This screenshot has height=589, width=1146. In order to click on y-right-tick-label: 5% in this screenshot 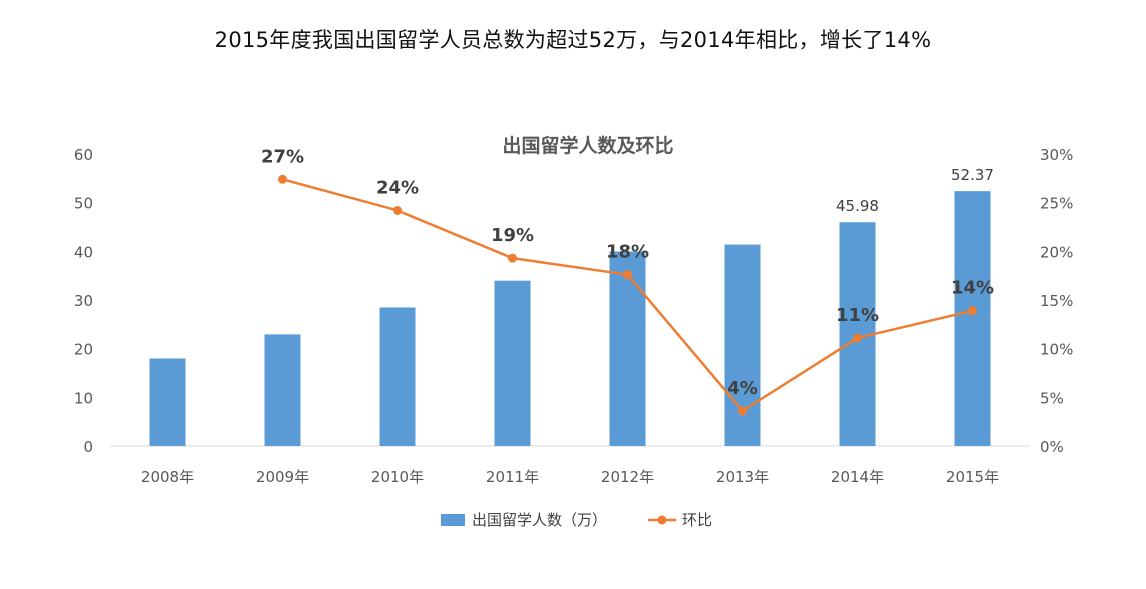, I will do `click(1052, 398)`.